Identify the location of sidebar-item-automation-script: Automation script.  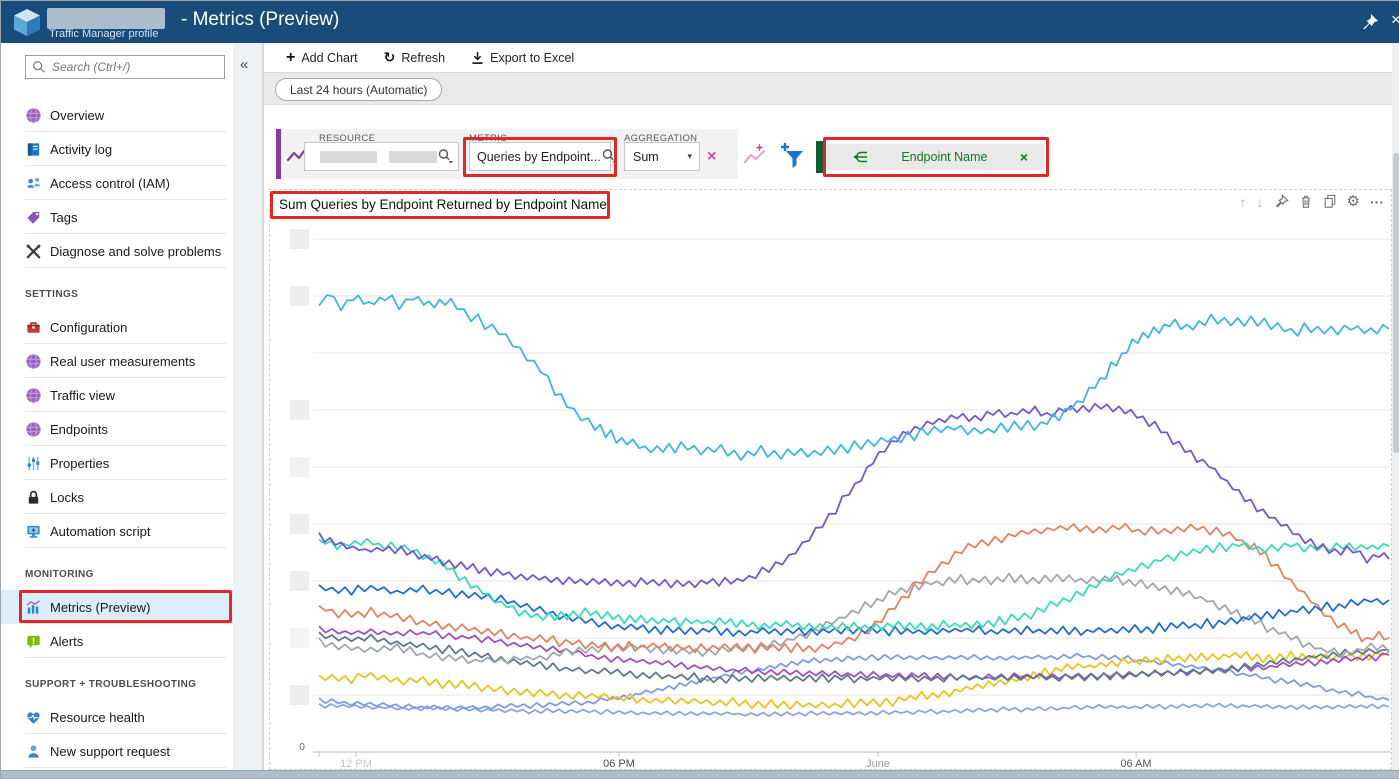
(117, 531).